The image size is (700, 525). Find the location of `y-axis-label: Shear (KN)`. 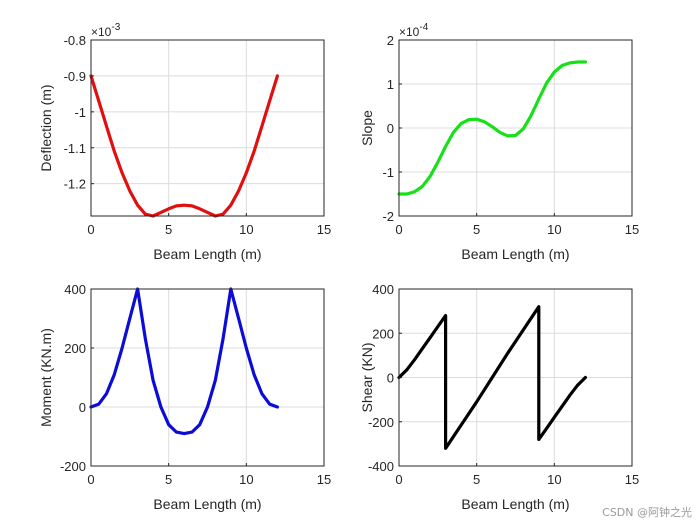

y-axis-label: Shear (KN) is located at coordinates (367, 377).